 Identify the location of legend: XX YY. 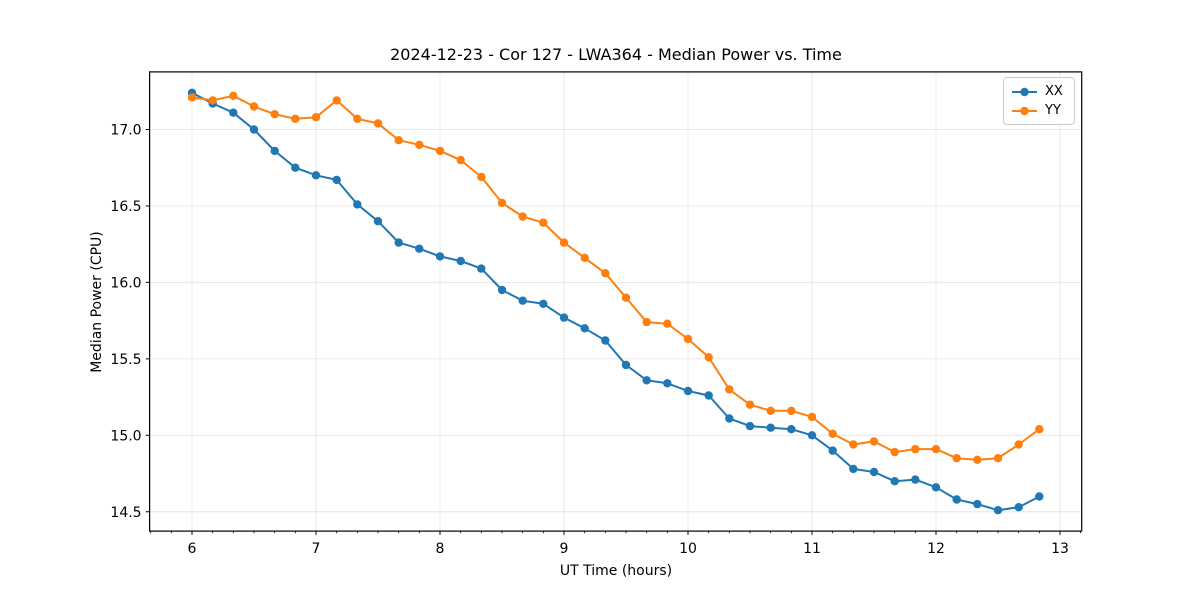
(1039, 101).